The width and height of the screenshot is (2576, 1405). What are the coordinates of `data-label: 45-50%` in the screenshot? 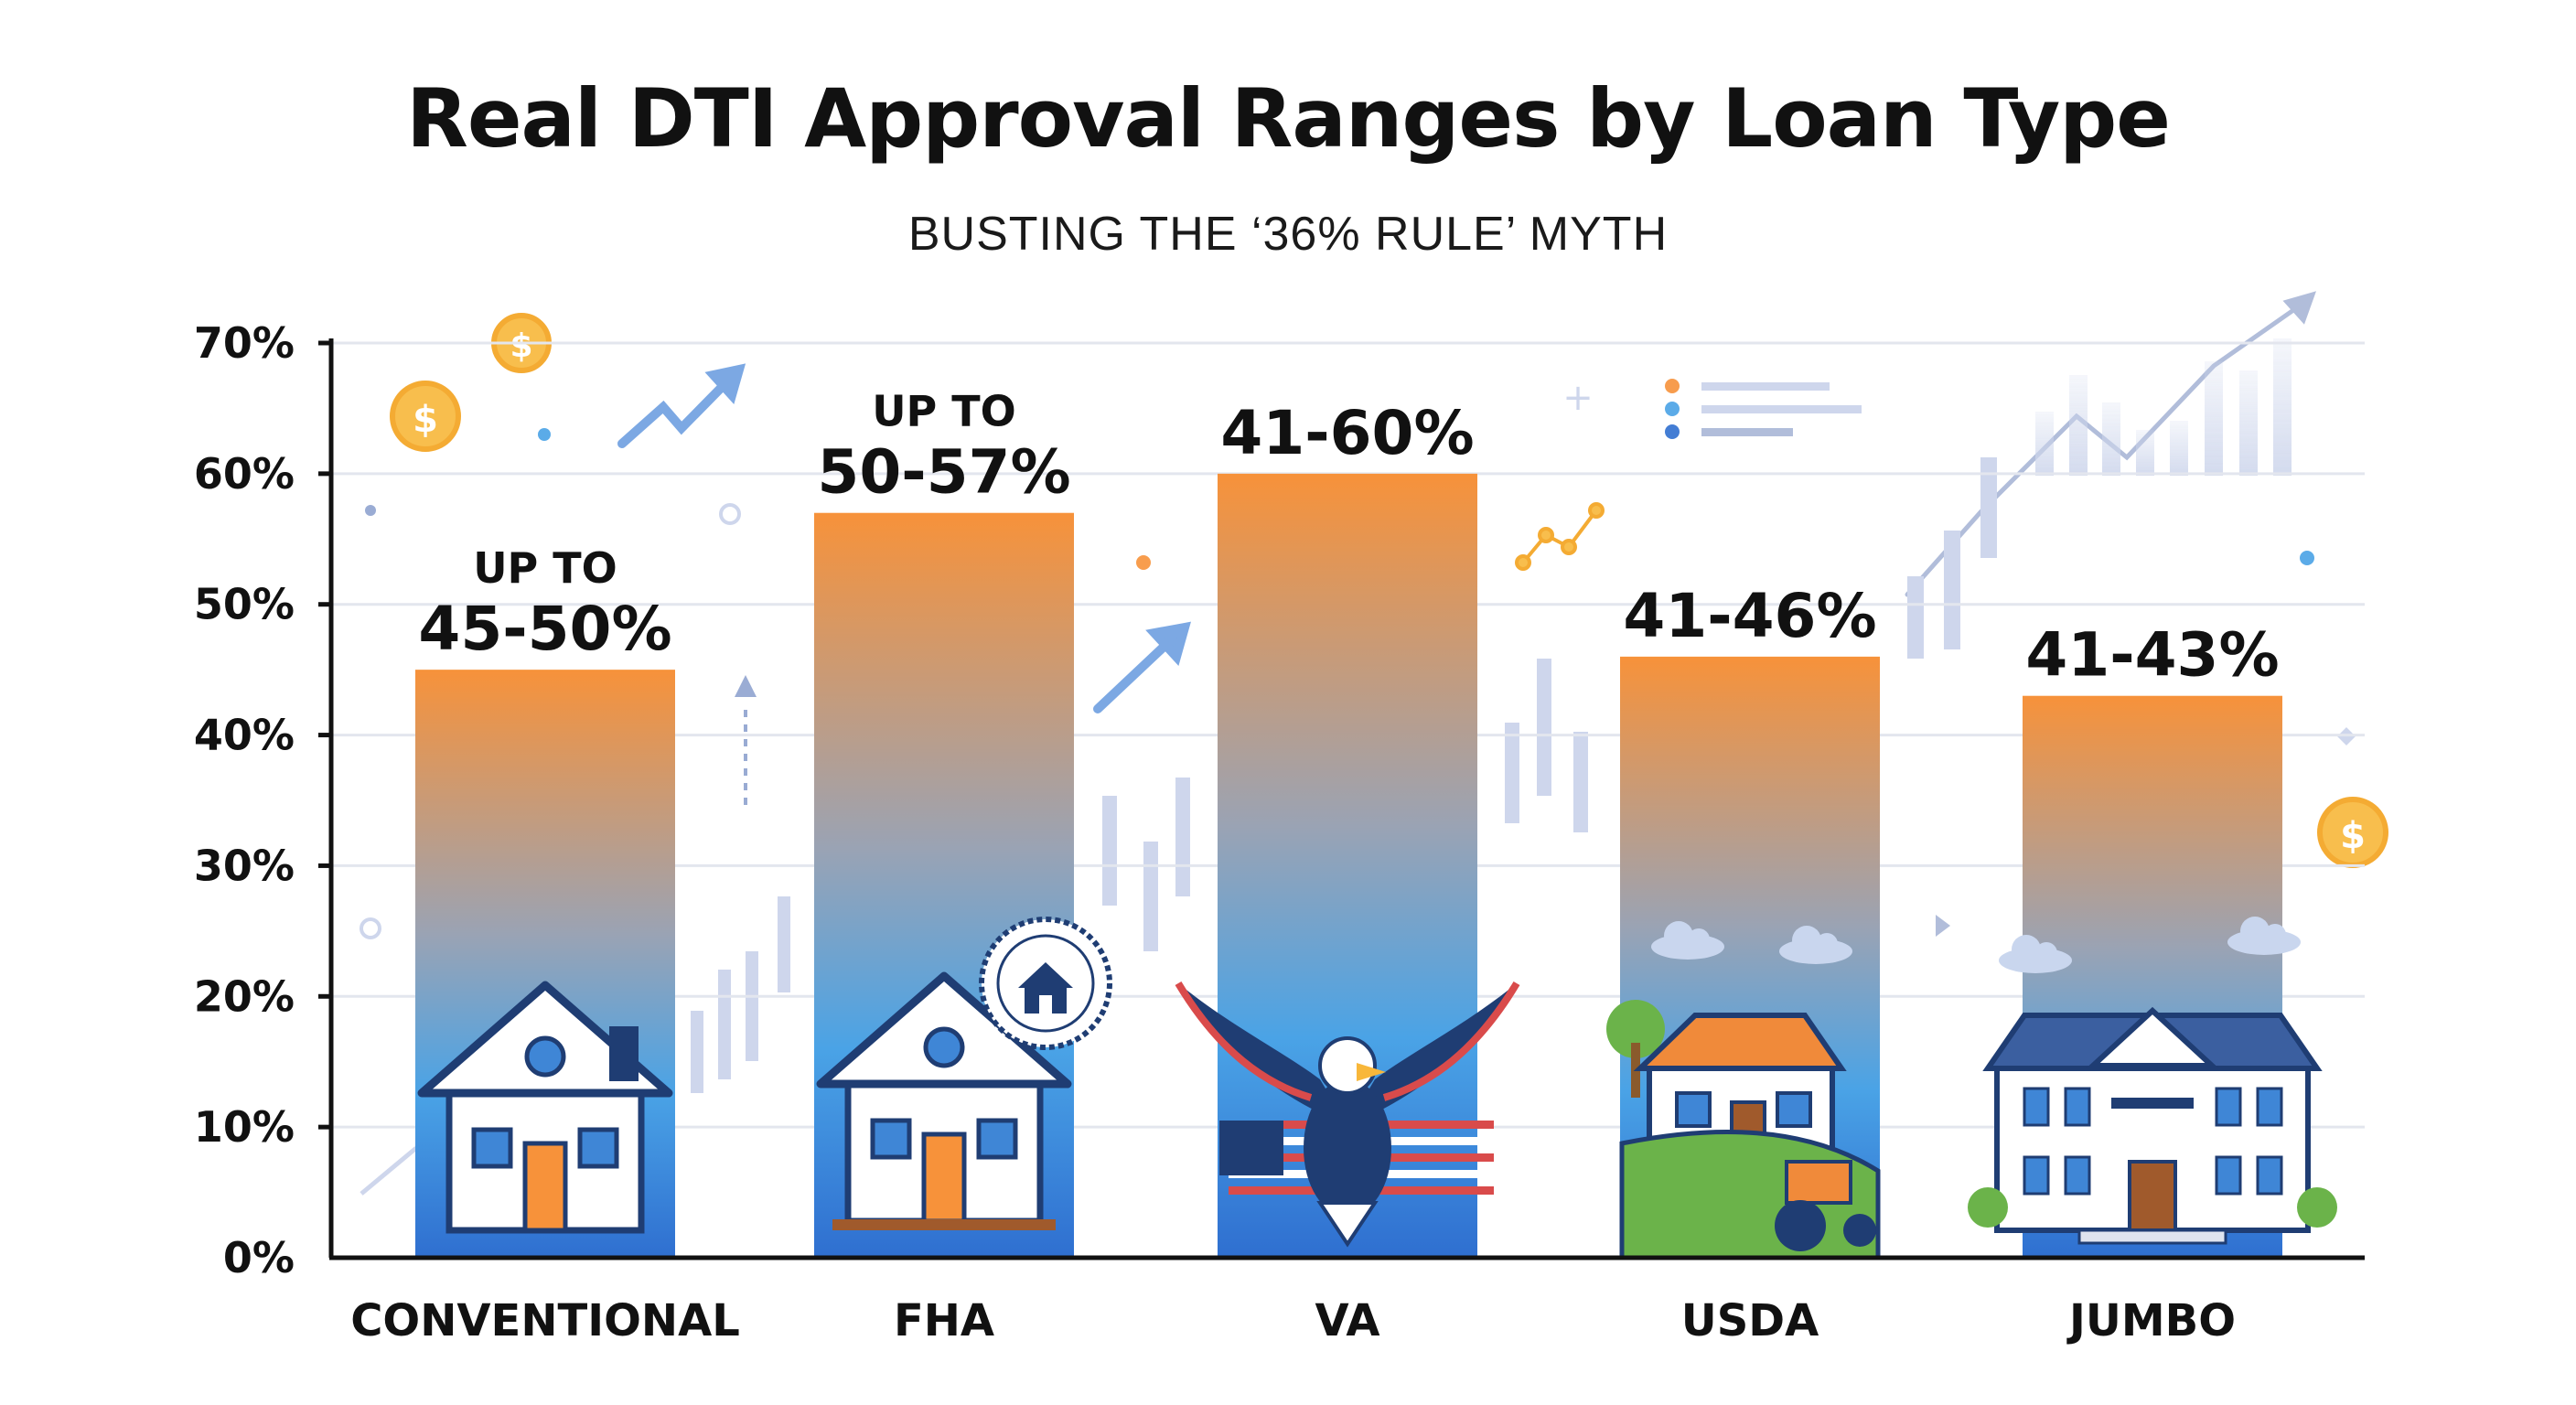 It's located at (545, 629).